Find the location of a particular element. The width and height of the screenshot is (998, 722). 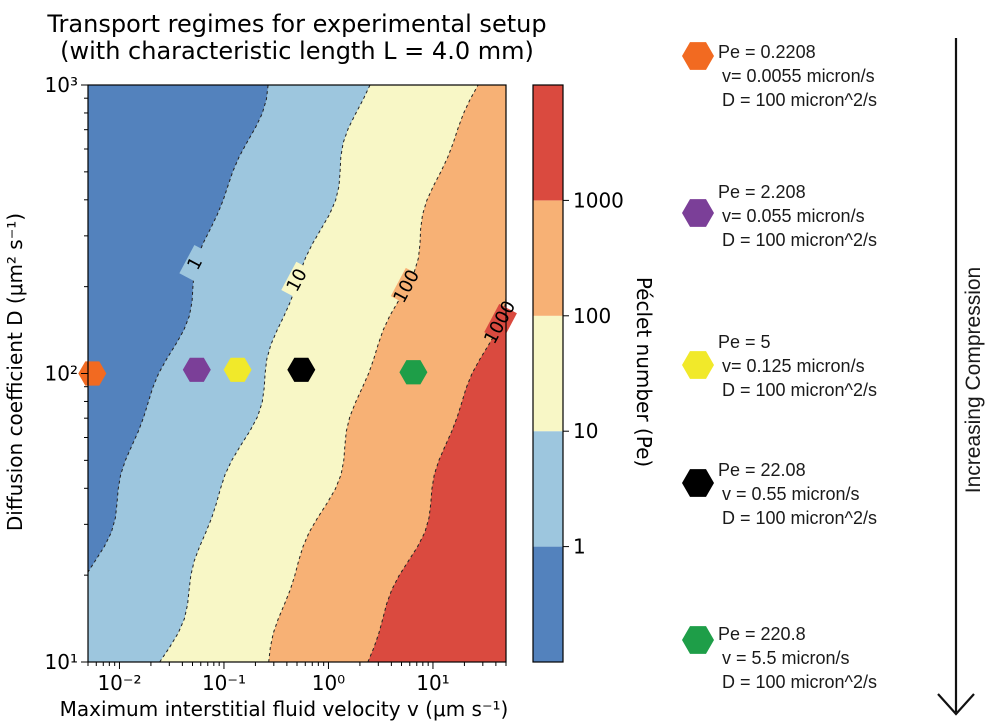

annotation-4-line2: v = 0.55 micron/s is located at coordinates (791, 494).